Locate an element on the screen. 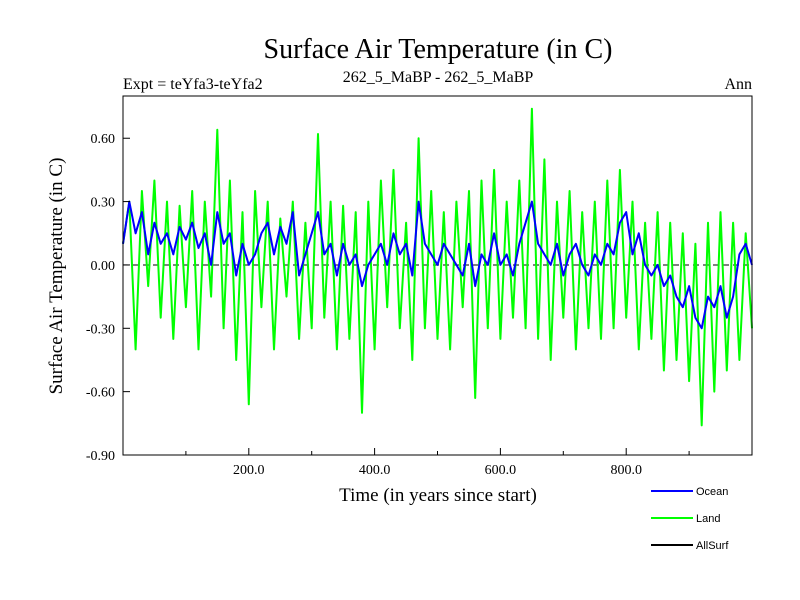  subtitle-center: 262_5_MaBP - 262_5_MaBP is located at coordinates (438, 77).